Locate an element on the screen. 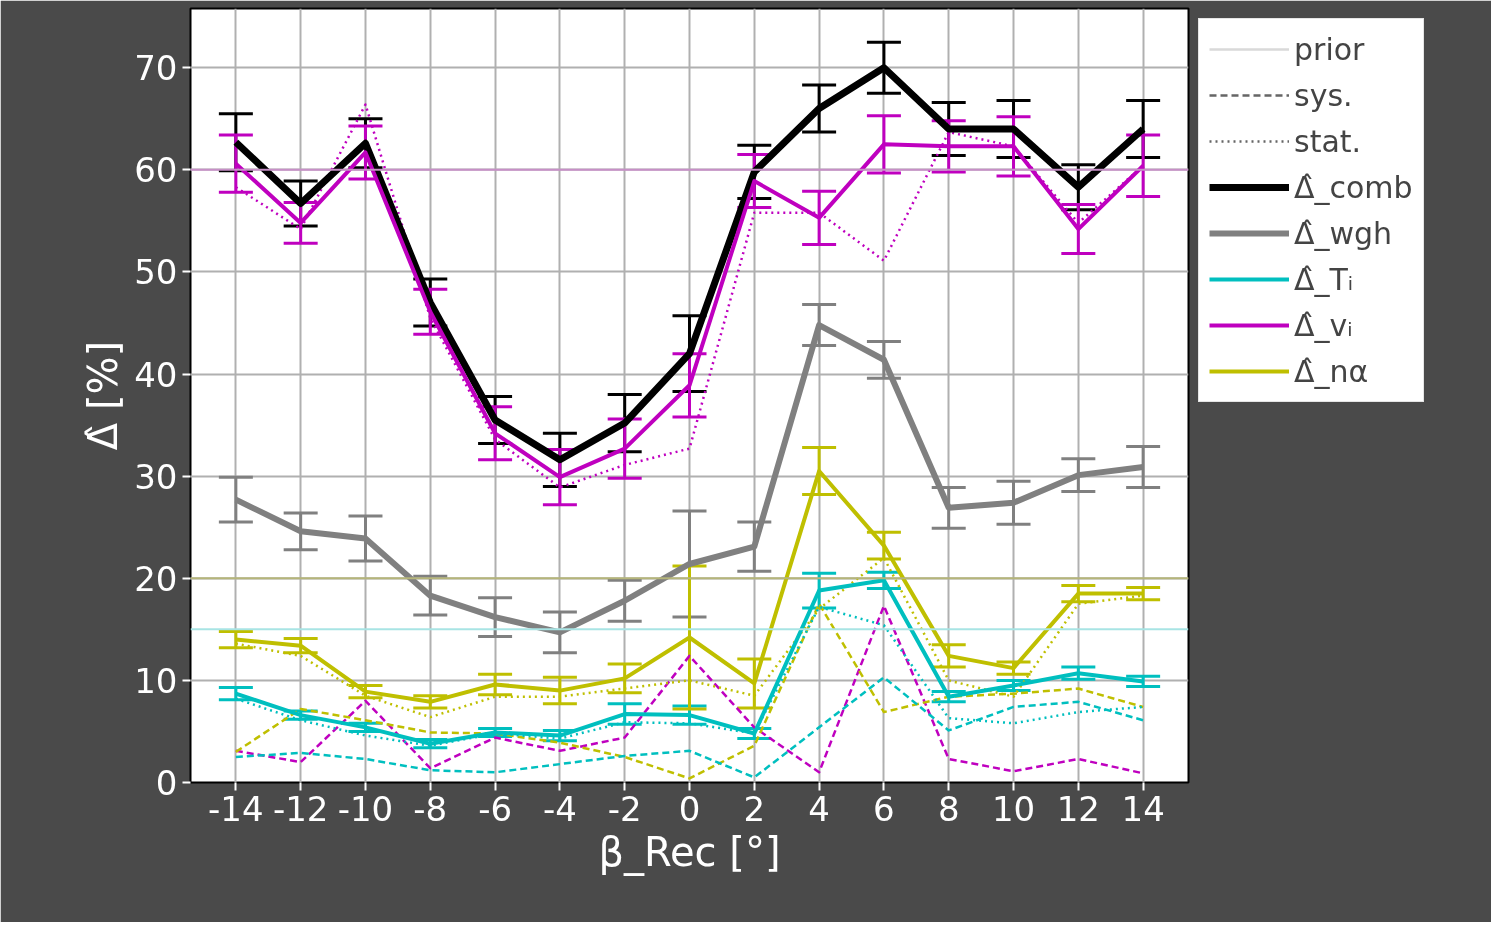 The height and width of the screenshot is (926, 1491). x-tick-label: 6 is located at coordinates (884, 808).